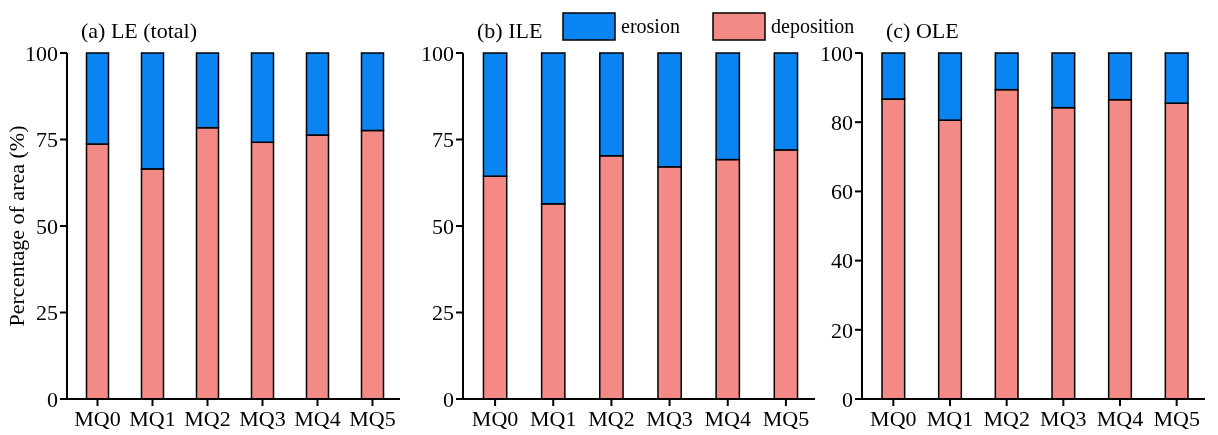  What do you see at coordinates (922, 30) in the screenshot?
I see `chart-title: (c) OLE` at bounding box center [922, 30].